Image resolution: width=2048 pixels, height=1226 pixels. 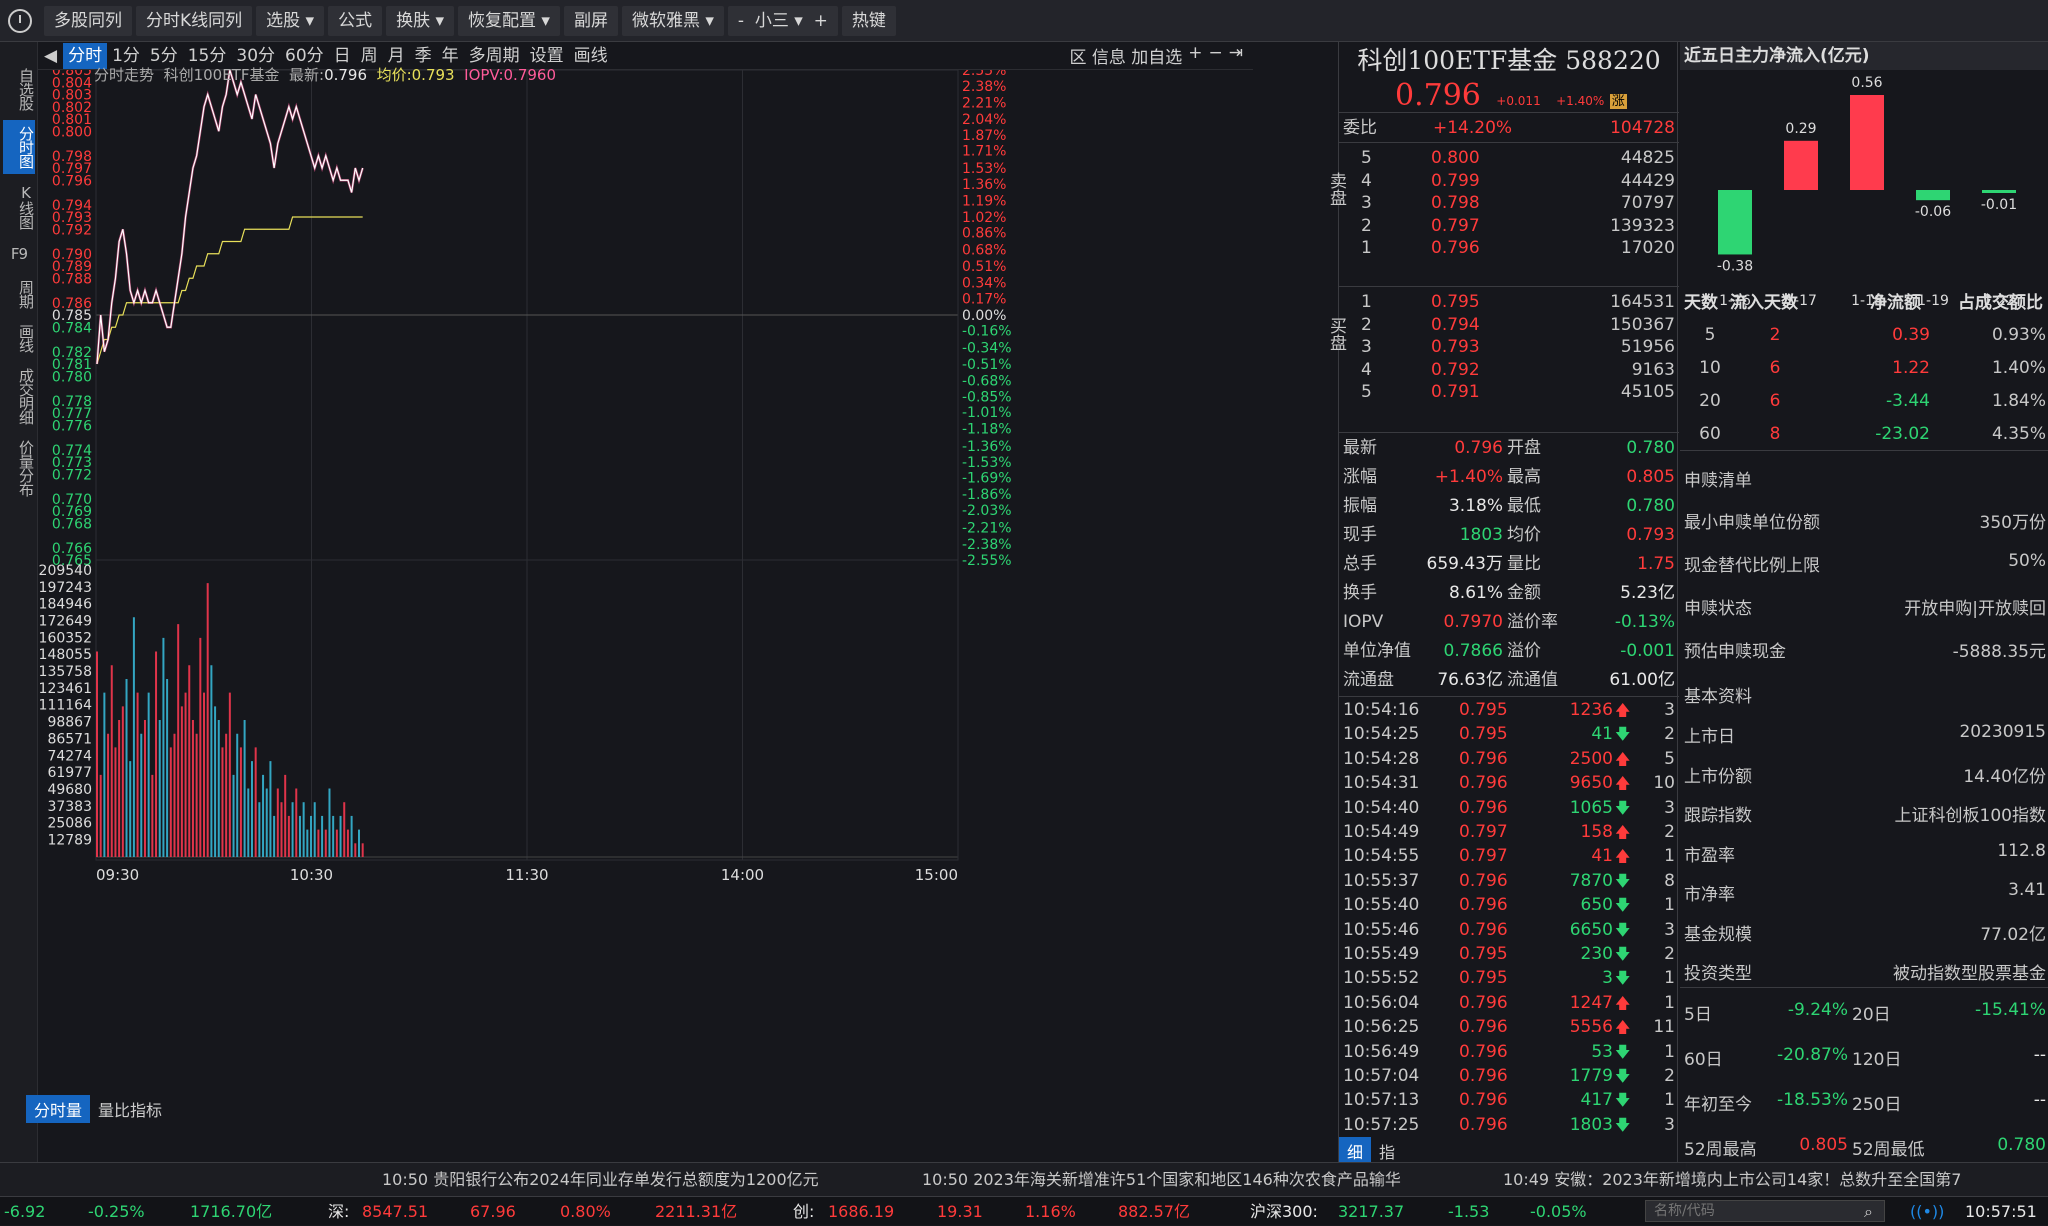 I want to click on period-60m: 60分, so click(x=304, y=55).